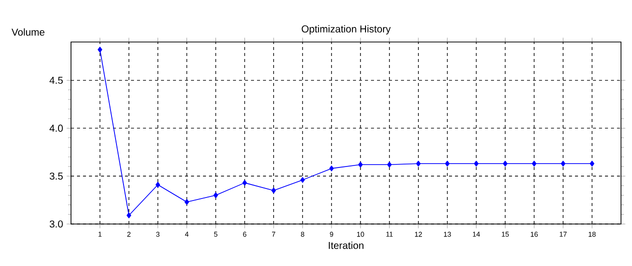 This screenshot has width=632, height=266. I want to click on y-tick-label: 3.5, so click(56, 176).